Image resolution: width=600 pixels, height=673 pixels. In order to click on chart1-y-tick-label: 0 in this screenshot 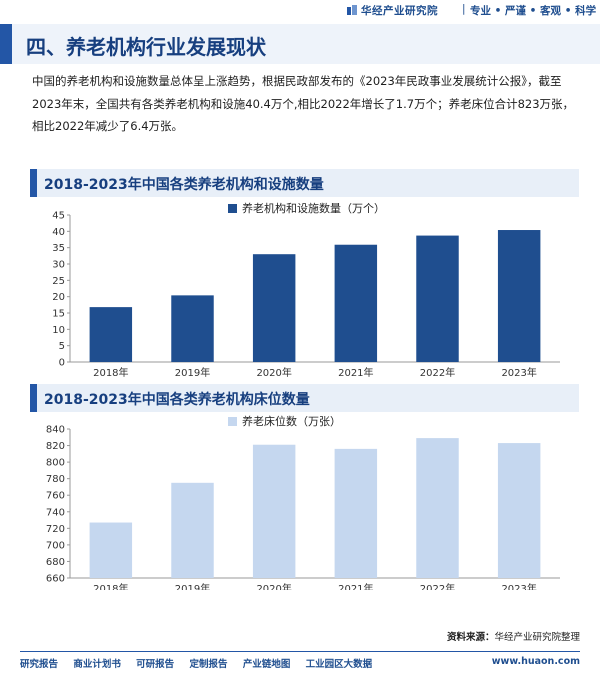, I will do `click(62, 363)`.